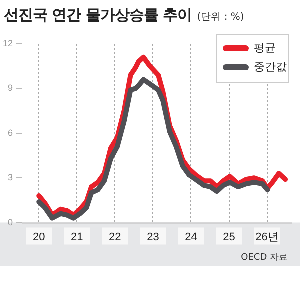 The height and width of the screenshot is (285, 300). What do you see at coordinates (8, 43) in the screenshot?
I see `y-tick-label: 12` at bounding box center [8, 43].